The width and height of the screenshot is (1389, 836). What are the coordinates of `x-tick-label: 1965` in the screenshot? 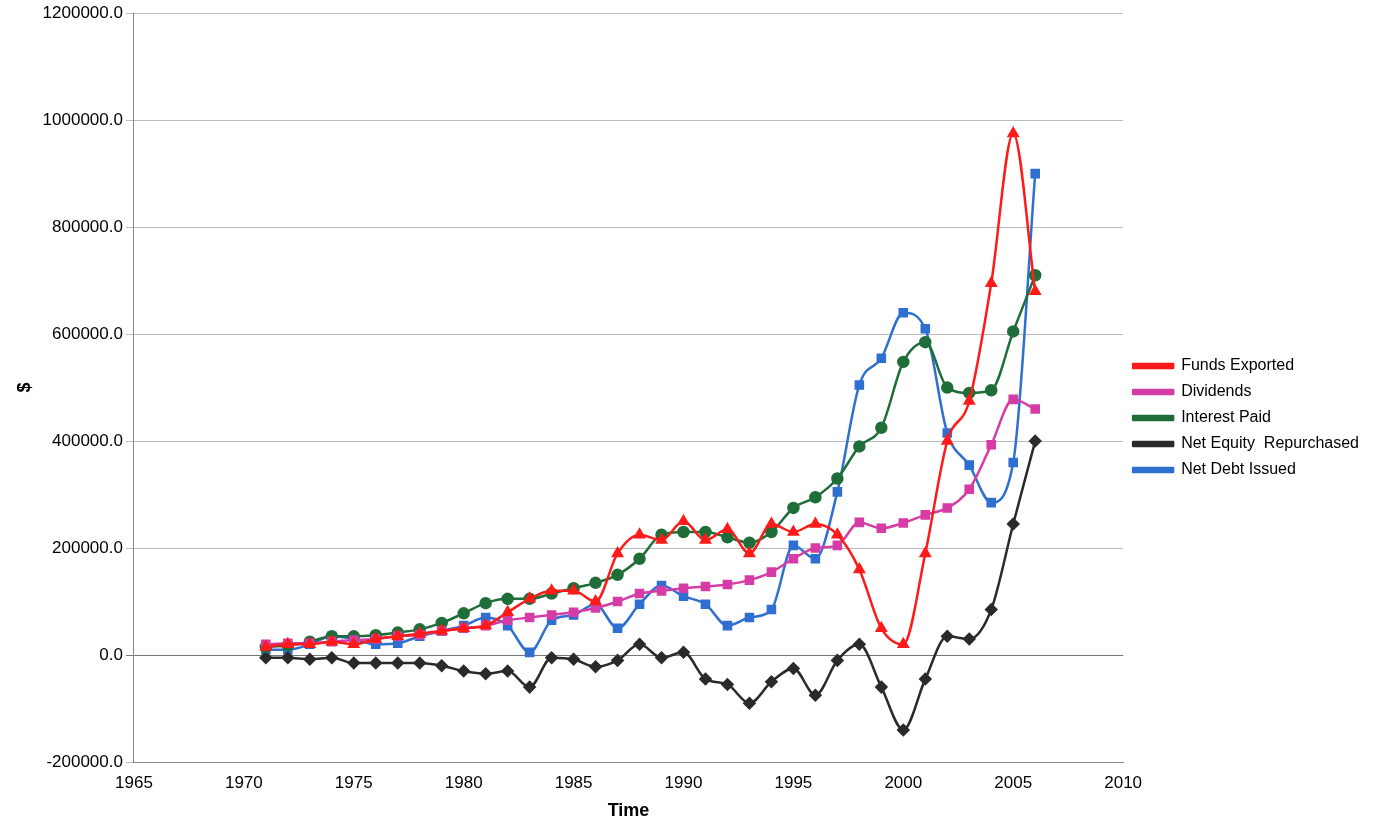 It's located at (134, 782).